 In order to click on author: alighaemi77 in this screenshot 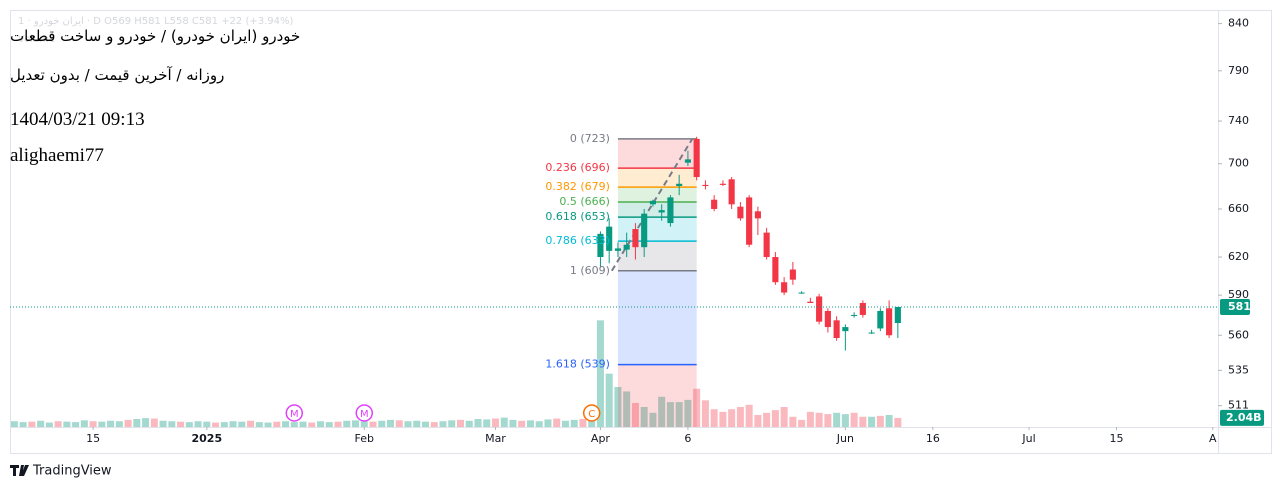, I will do `click(57, 155)`.